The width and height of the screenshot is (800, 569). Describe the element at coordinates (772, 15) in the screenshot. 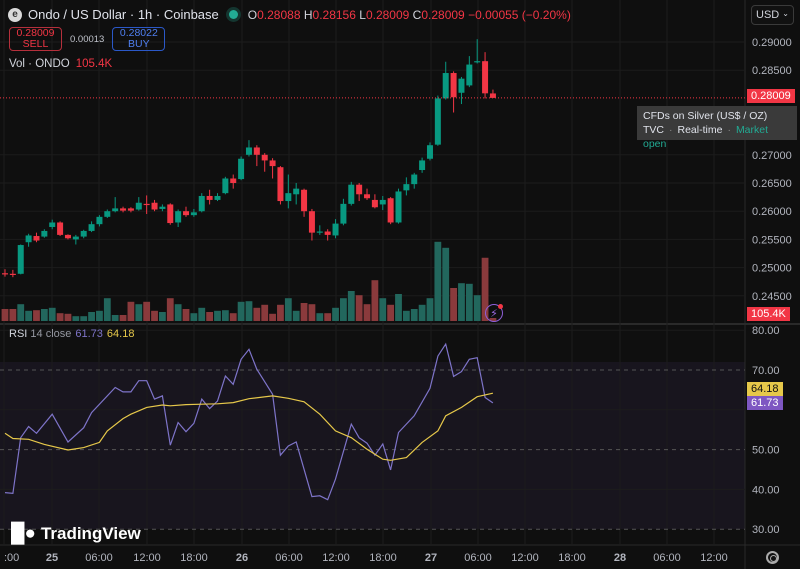

I see `currency-select: USD ⌄` at that location.